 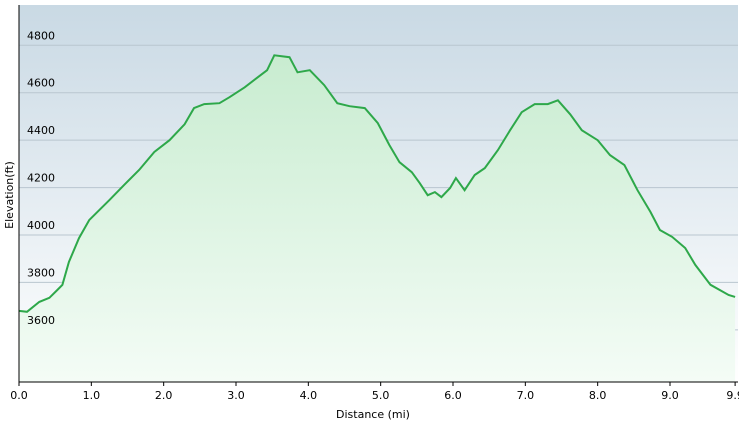 What do you see at coordinates (41, 272) in the screenshot?
I see `y-tick-label: 3800` at bounding box center [41, 272].